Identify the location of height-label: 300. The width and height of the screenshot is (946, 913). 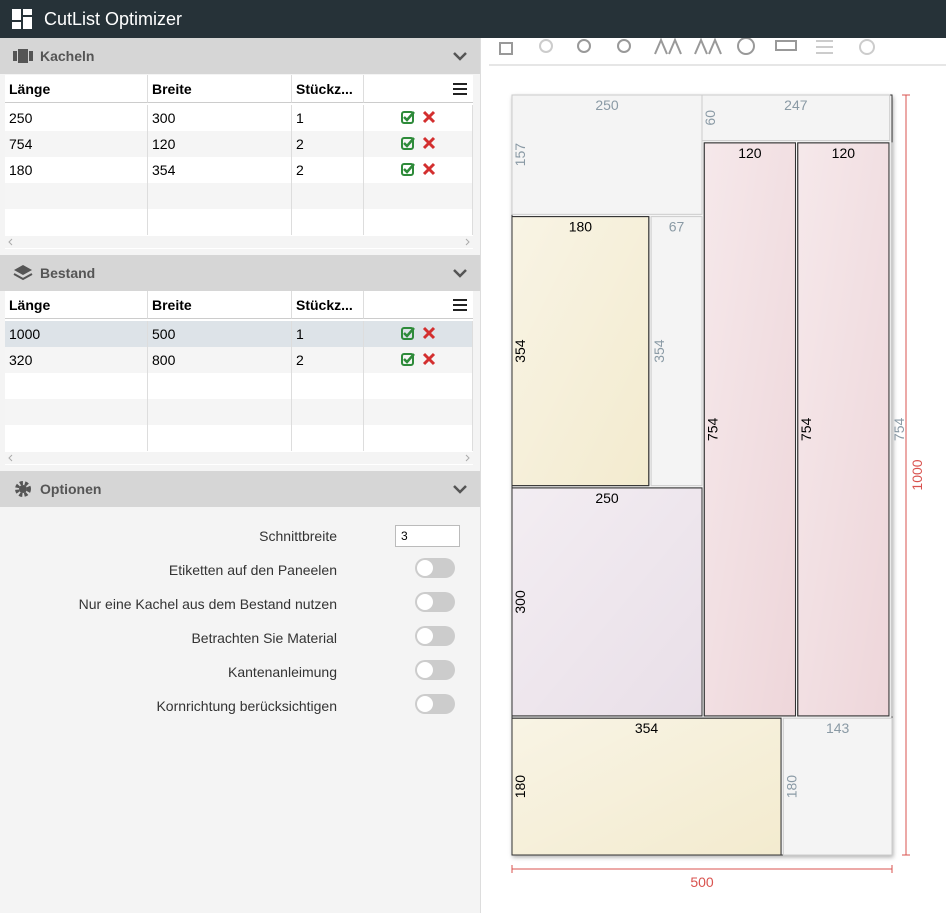
(520, 602).